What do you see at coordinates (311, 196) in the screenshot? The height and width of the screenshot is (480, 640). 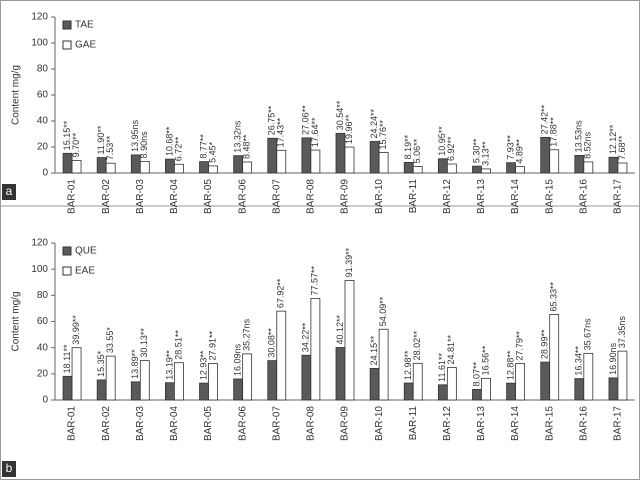 I see `x-tick-label: BAR-08` at bounding box center [311, 196].